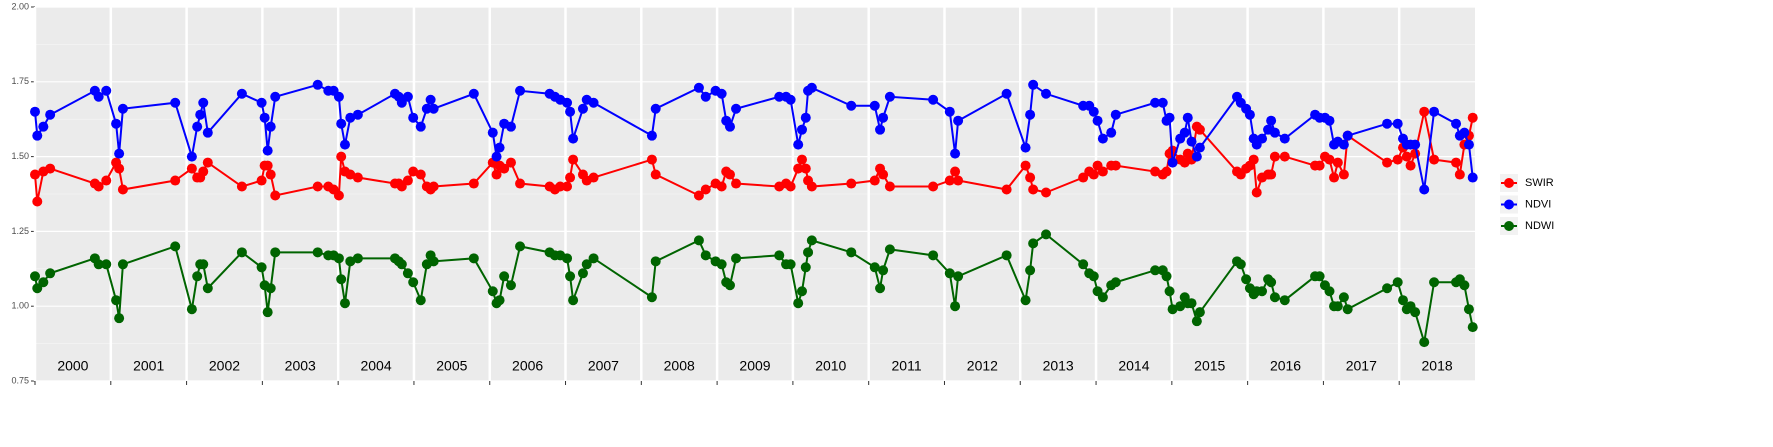 This screenshot has height=447, width=1773. I want to click on x-tick-label: 2000, so click(72, 366).